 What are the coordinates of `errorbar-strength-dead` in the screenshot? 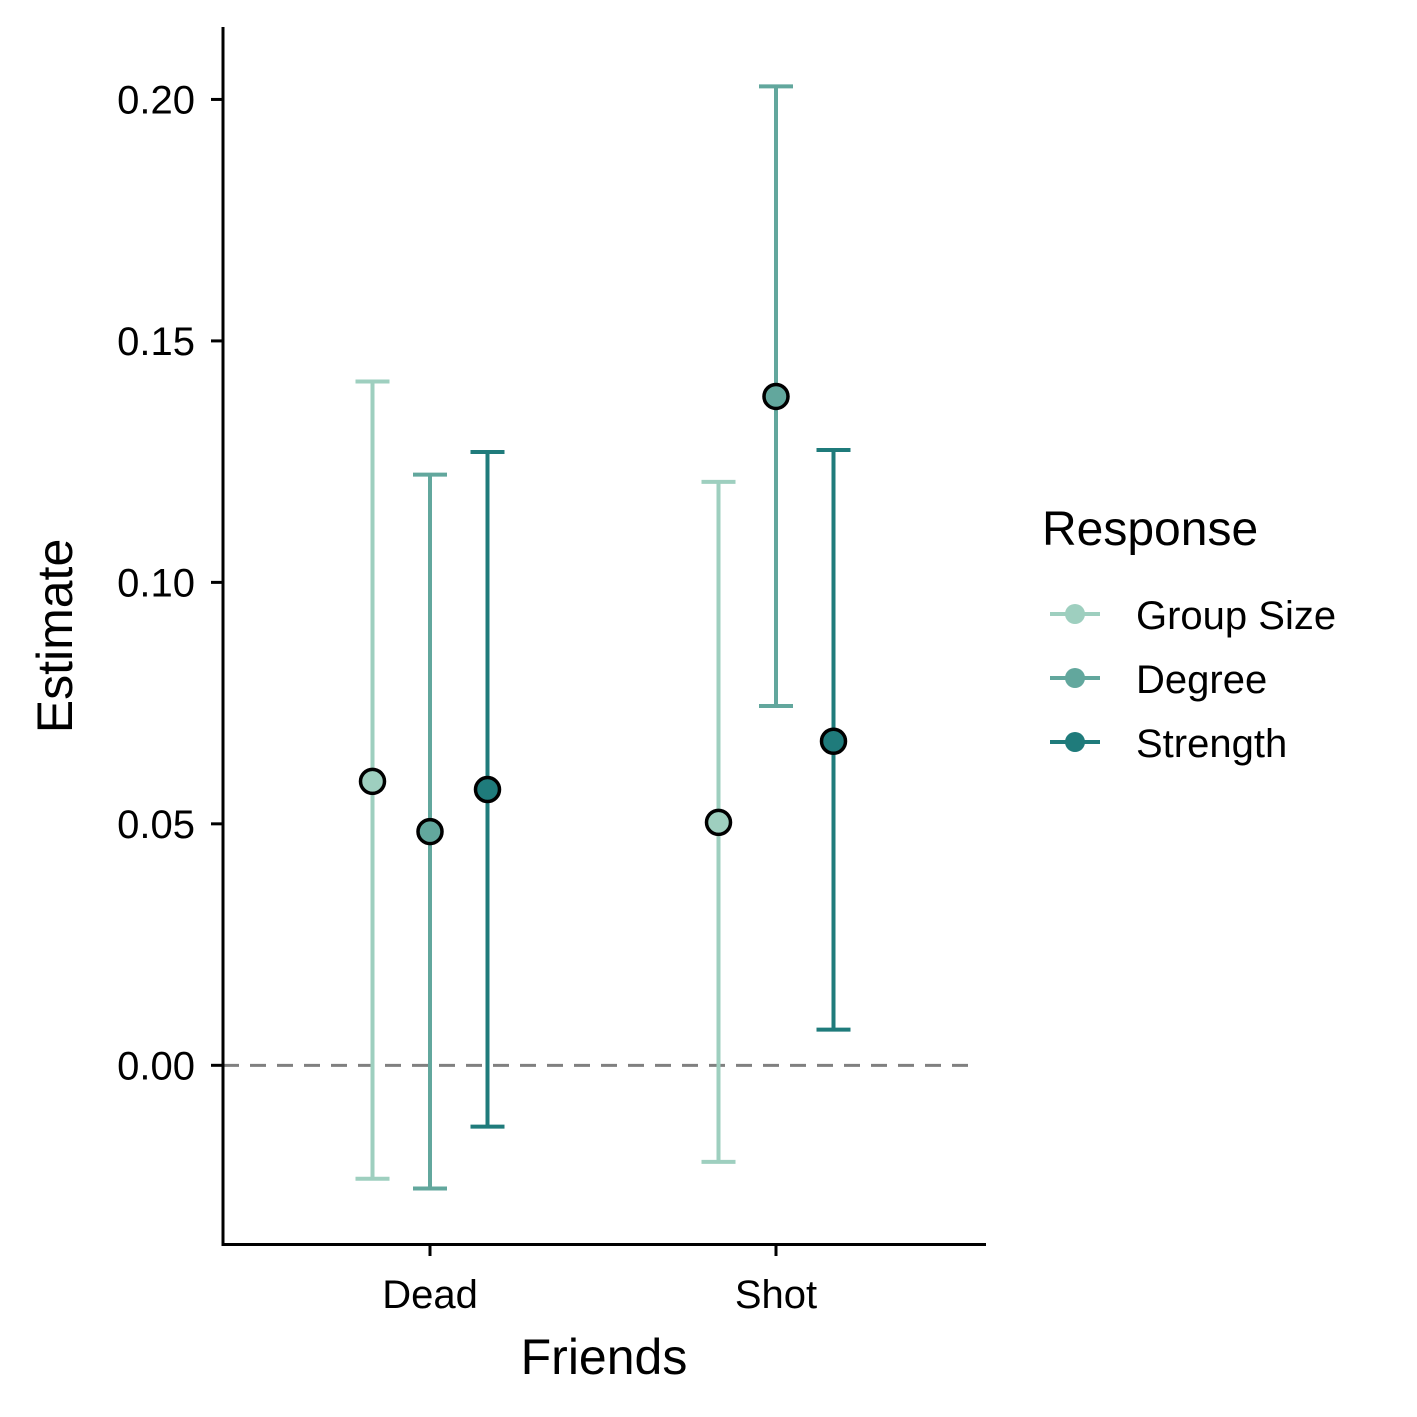 It's located at (487, 789).